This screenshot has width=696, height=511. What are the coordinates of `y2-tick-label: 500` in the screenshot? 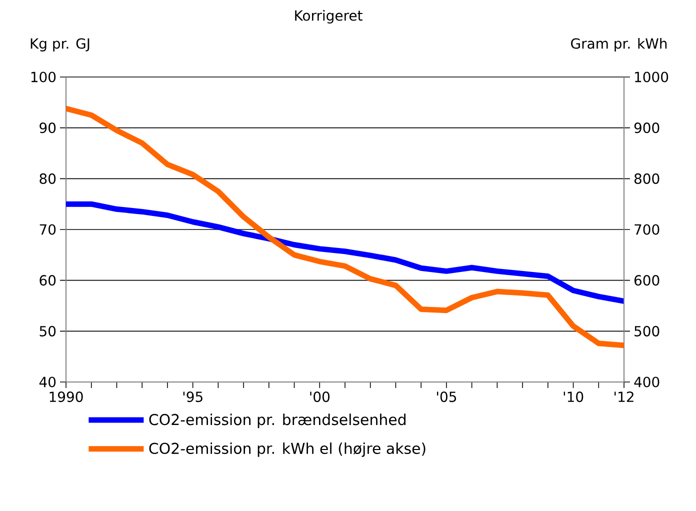 It's located at (647, 331).